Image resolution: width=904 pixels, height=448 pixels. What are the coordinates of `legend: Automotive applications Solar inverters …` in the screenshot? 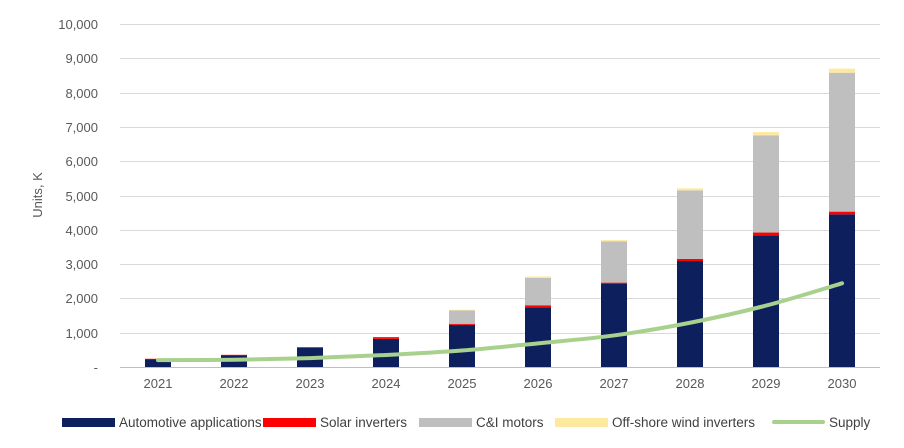 It's located at (452, 422).